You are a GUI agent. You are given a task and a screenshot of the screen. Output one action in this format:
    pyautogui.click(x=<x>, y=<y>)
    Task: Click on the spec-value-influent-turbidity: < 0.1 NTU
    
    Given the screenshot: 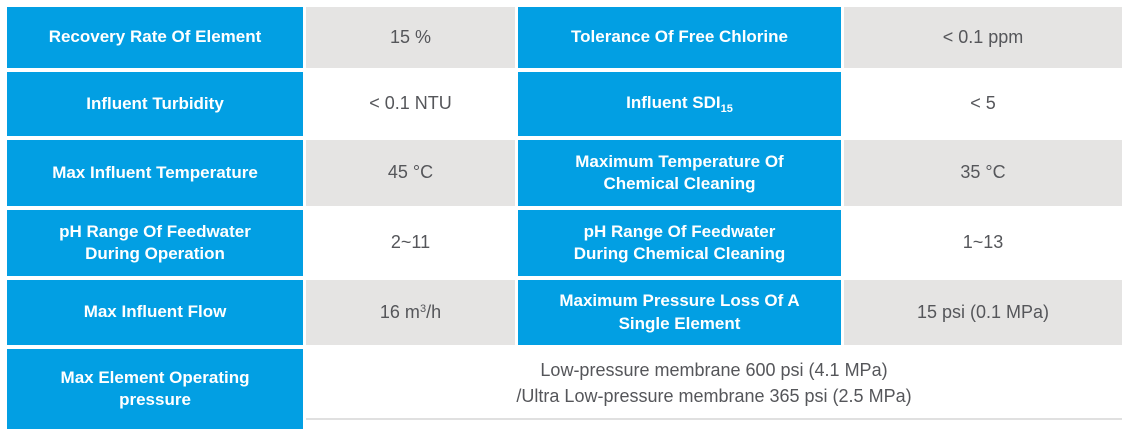 What is the action you would take?
    pyautogui.click(x=410, y=104)
    